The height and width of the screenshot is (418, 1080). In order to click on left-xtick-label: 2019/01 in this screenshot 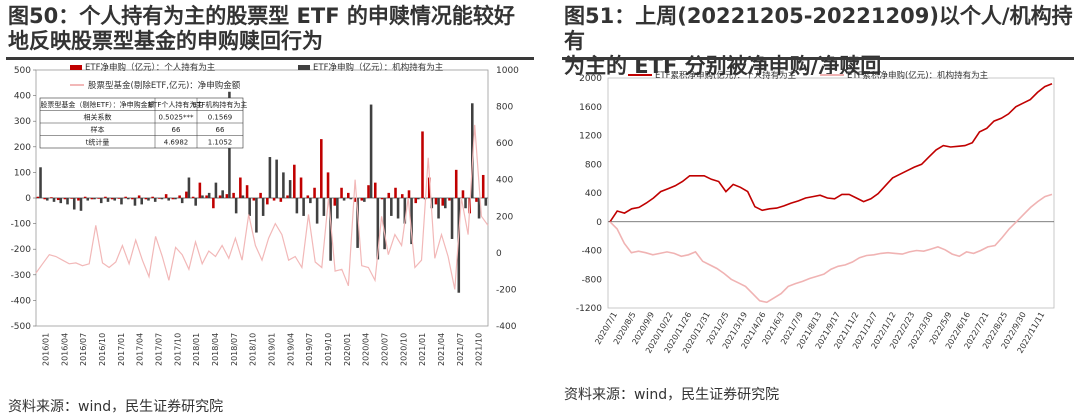, I will do `click(271, 349)`.